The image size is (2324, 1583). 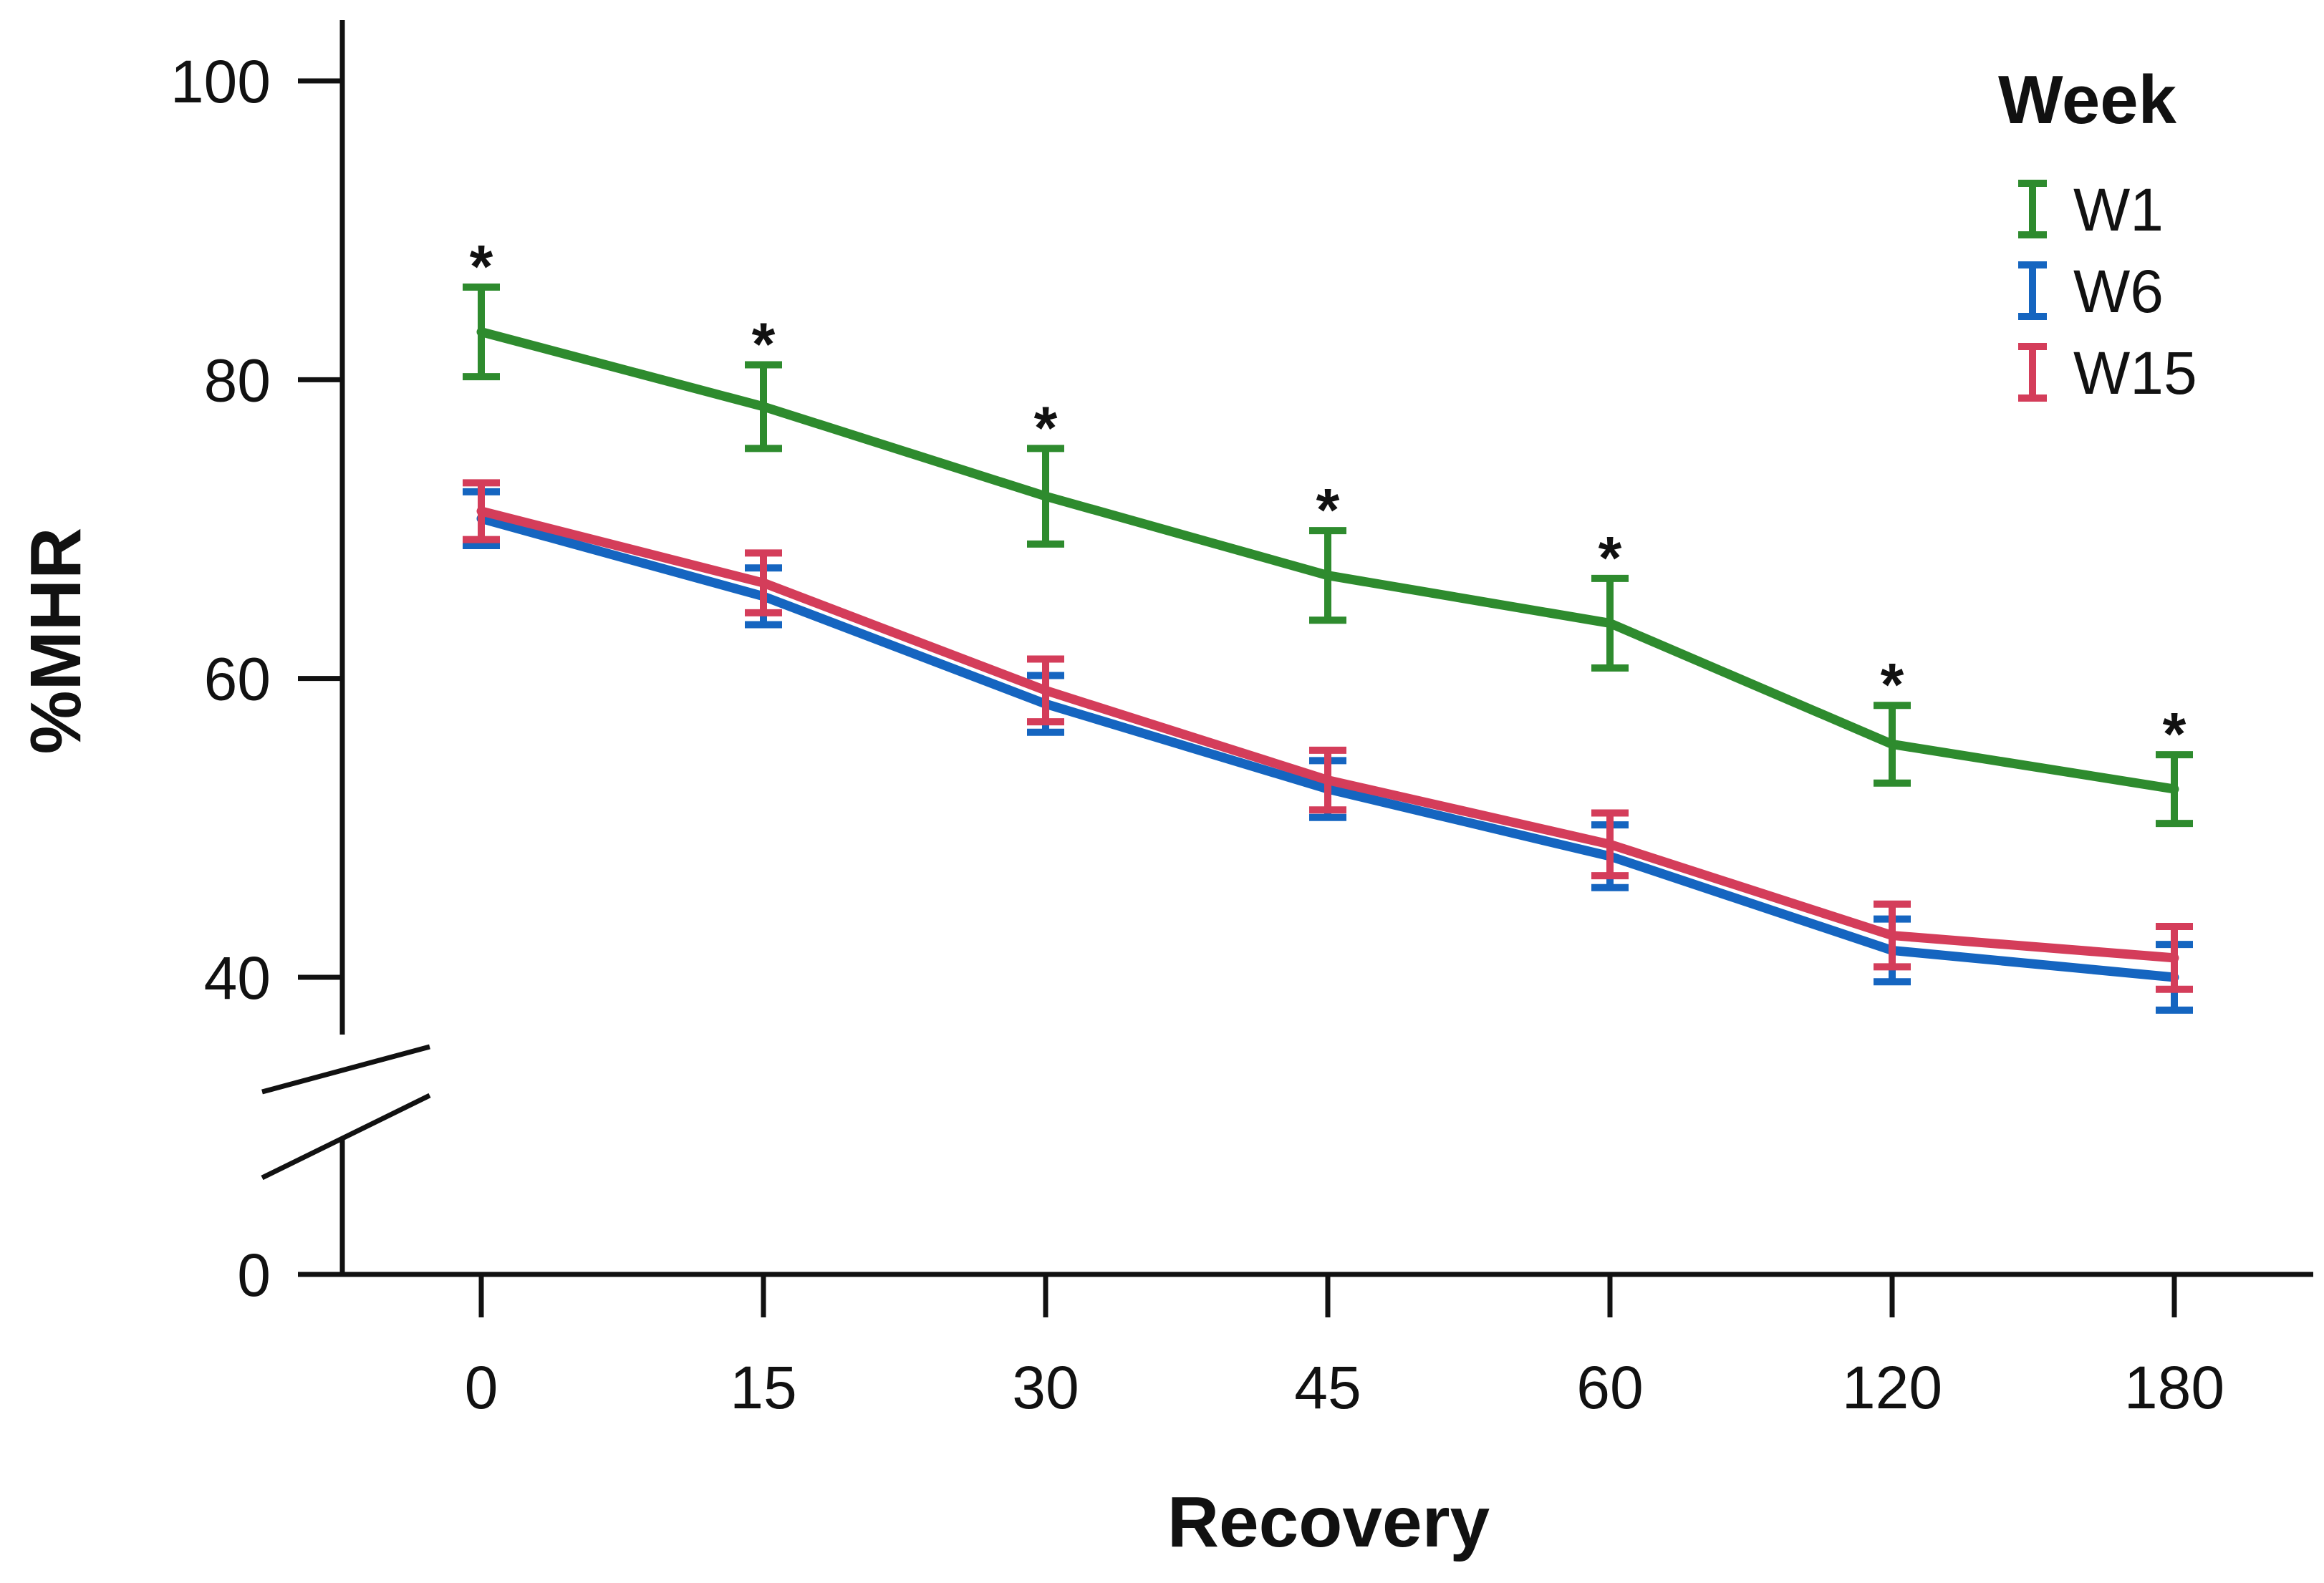 What do you see at coordinates (2087, 100) in the screenshot?
I see `legend-title: Week` at bounding box center [2087, 100].